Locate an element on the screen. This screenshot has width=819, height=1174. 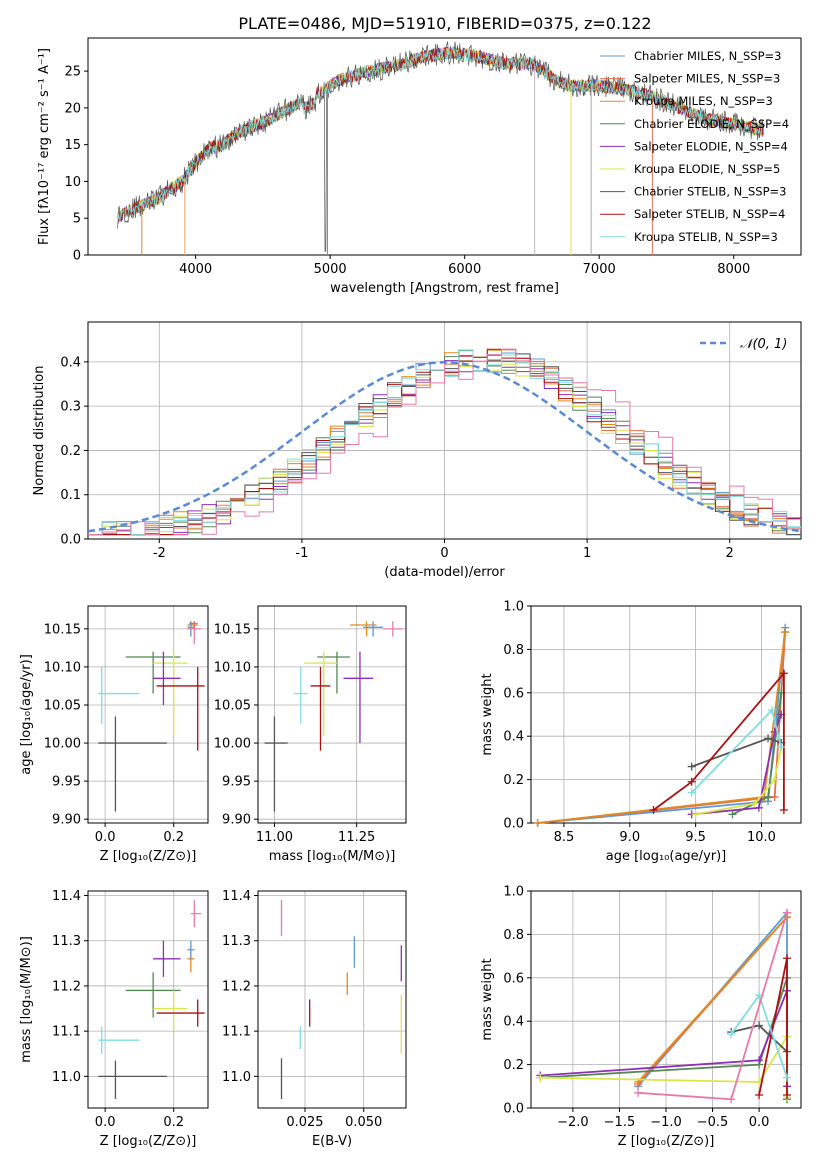
legend-label: Salpeter MILES, N_SSP=3 is located at coordinates (707, 79).